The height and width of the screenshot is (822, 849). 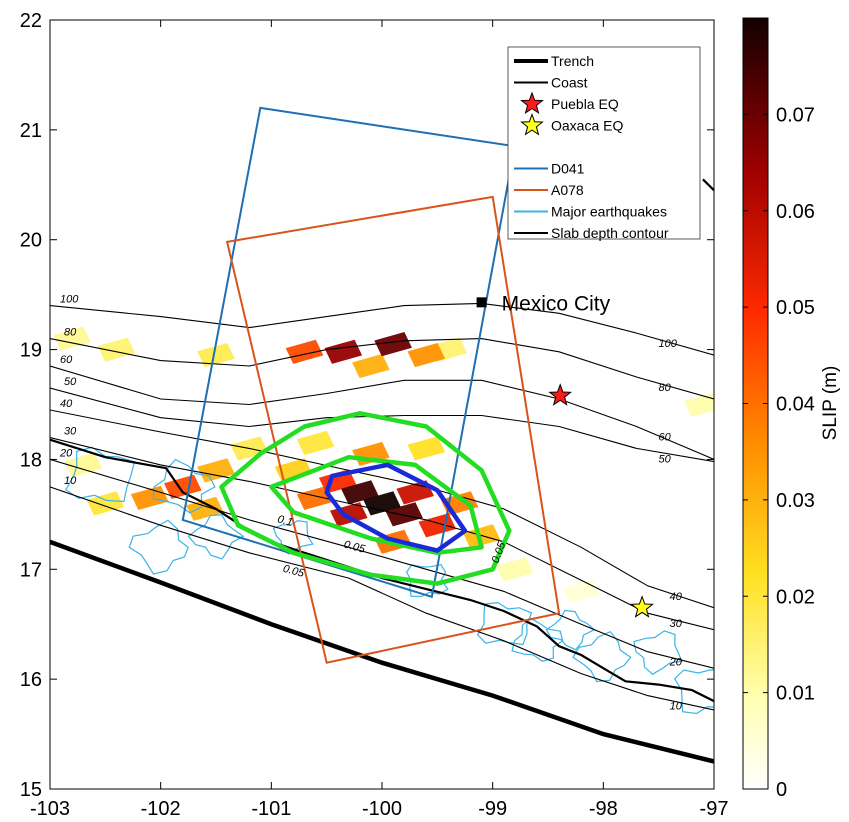 What do you see at coordinates (795, 405) in the screenshot?
I see `colorbar-tick-label: 0.04` at bounding box center [795, 405].